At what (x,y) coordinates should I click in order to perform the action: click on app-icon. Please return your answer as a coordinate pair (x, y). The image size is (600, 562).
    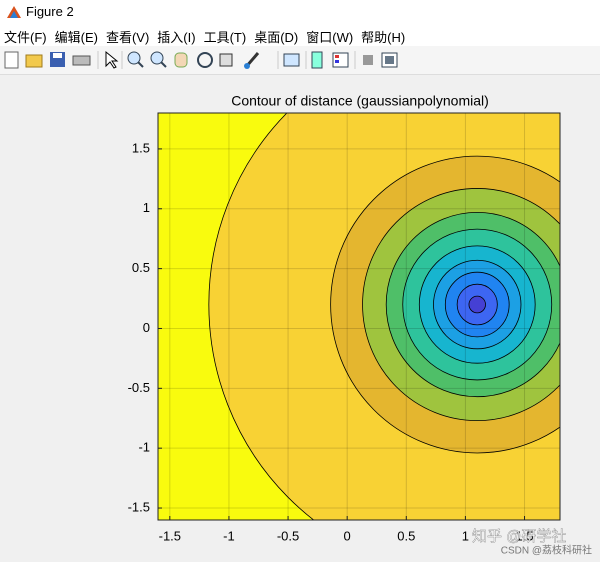
    Looking at the image, I should click on (14, 12).